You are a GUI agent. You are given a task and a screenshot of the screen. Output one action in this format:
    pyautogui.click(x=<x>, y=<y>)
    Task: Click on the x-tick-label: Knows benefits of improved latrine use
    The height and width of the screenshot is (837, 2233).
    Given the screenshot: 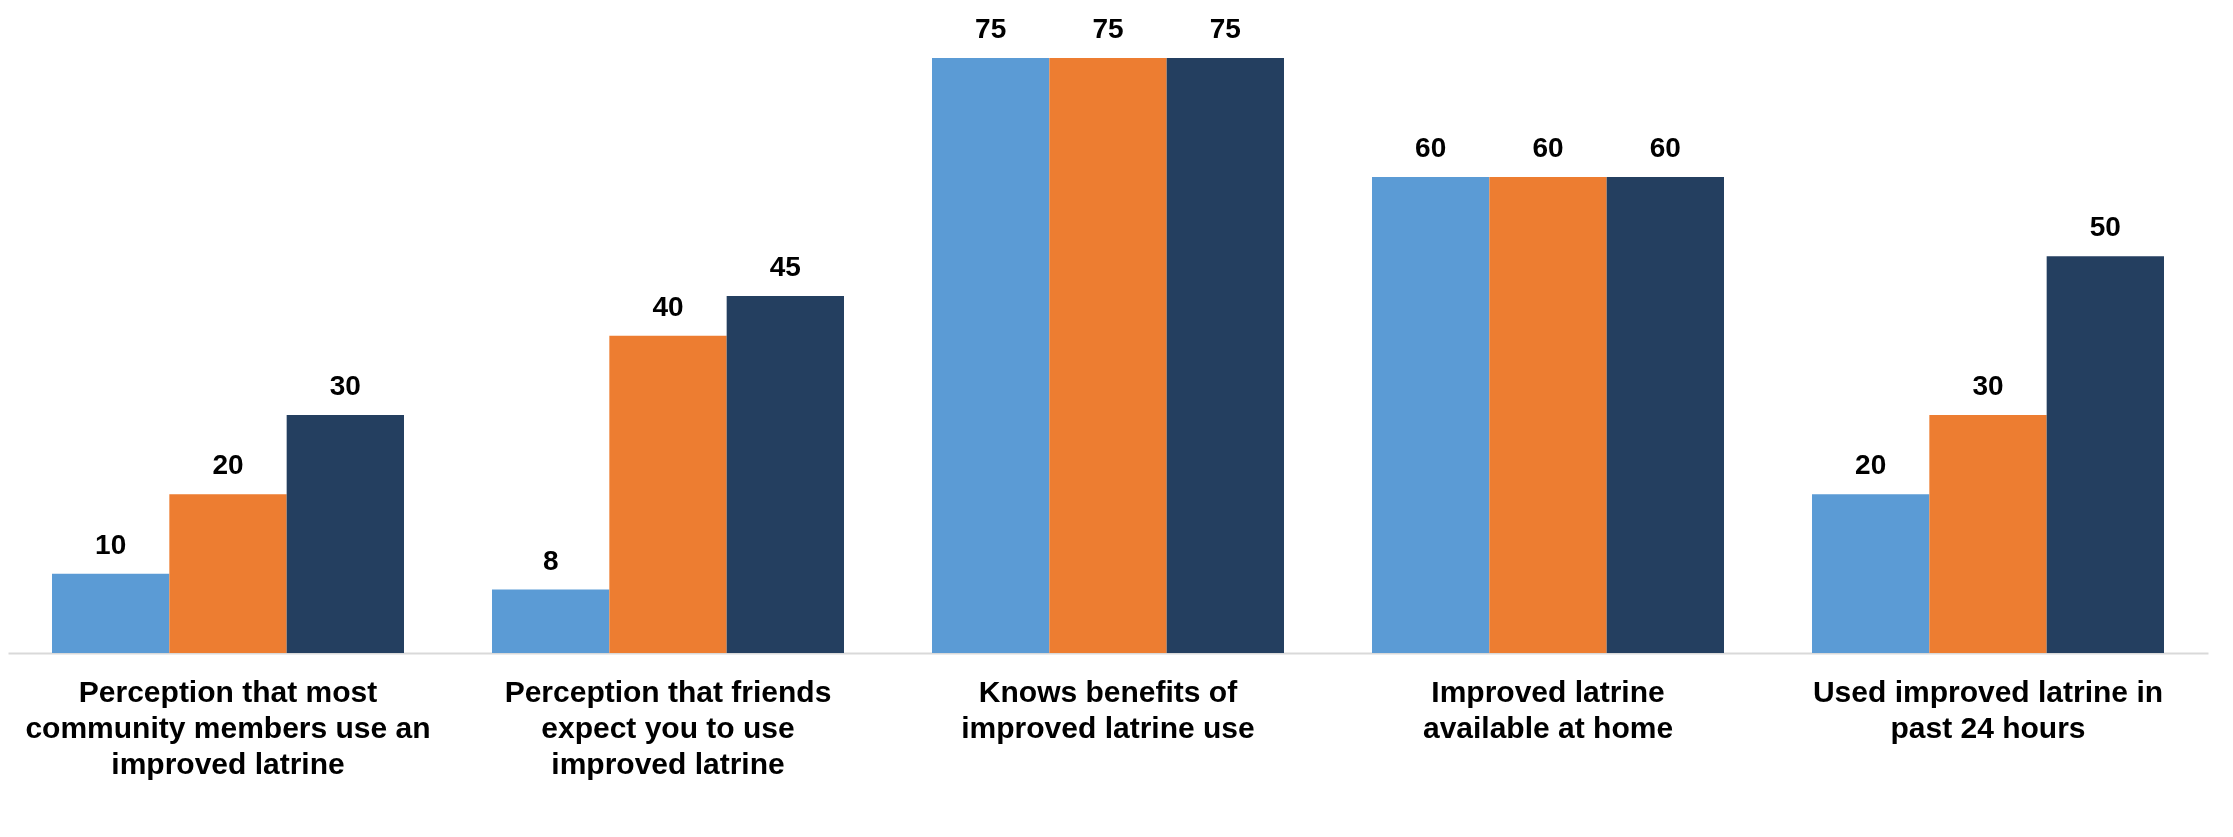 What is the action you would take?
    pyautogui.click(x=1108, y=709)
    